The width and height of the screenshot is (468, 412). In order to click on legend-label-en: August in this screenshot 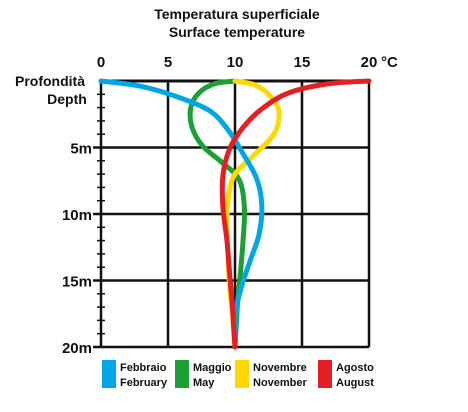, I will do `click(355, 383)`.